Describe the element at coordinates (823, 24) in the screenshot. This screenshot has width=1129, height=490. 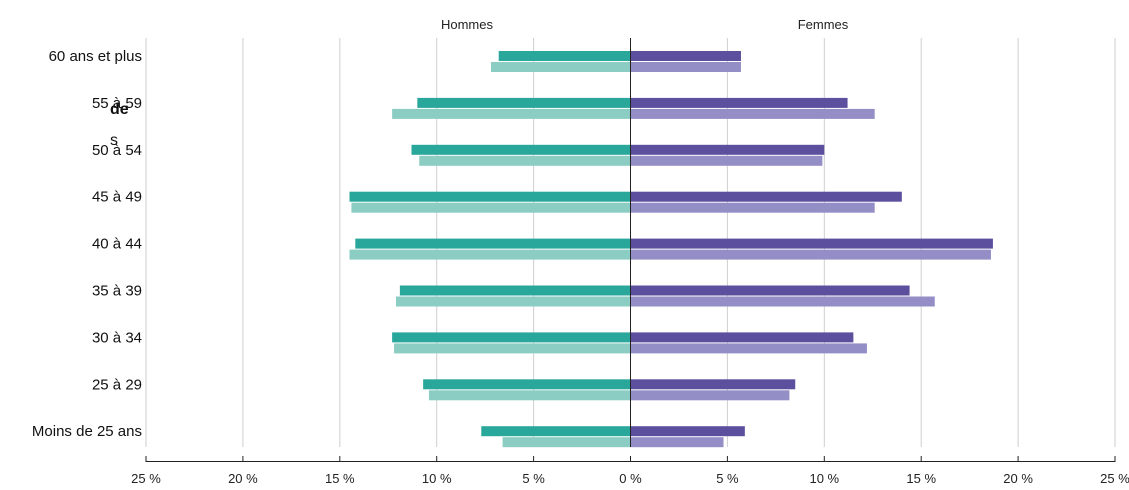
I see `panel-label-right: Femmes` at that location.